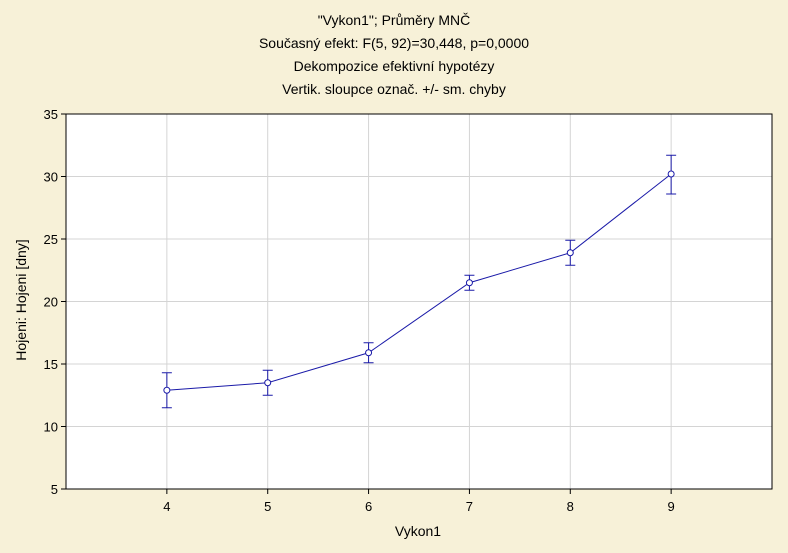 This screenshot has height=553, width=788. What do you see at coordinates (166, 506) in the screenshot?
I see `x-tick-label: 4` at bounding box center [166, 506].